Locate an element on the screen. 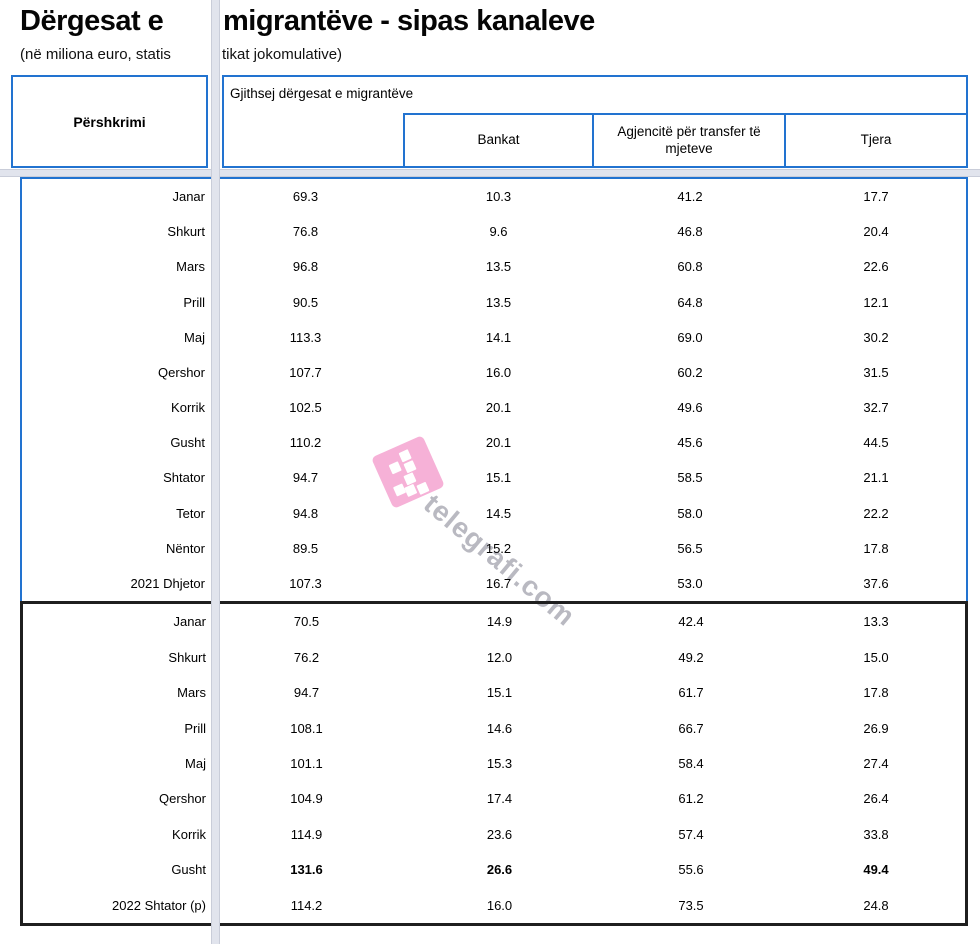 The width and height of the screenshot is (980, 944). cell-bankat: 17.4 is located at coordinates (499, 799).